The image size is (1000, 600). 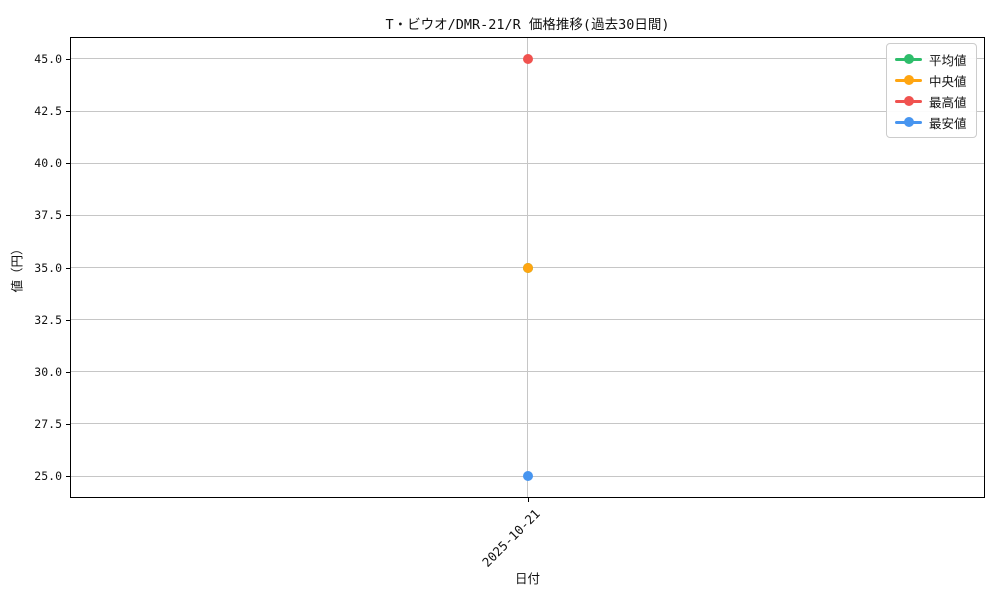 What do you see at coordinates (948, 81) in the screenshot?
I see `legend-label: 中央値` at bounding box center [948, 81].